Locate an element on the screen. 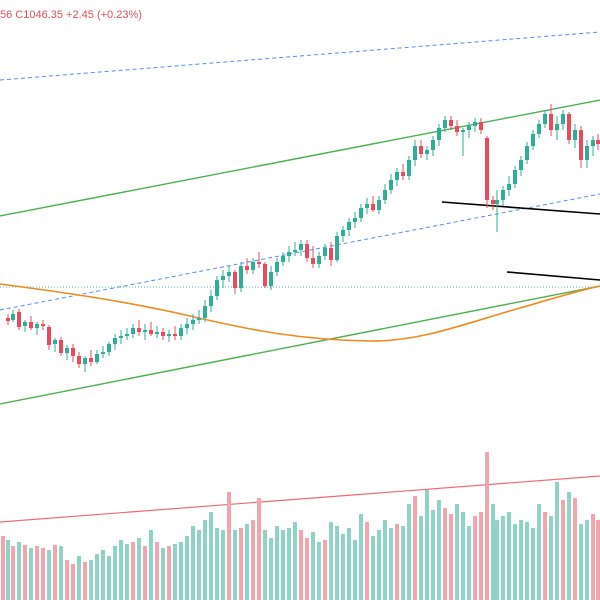 This screenshot has width=600, height=600. volume-trendline is located at coordinates (300, 499).